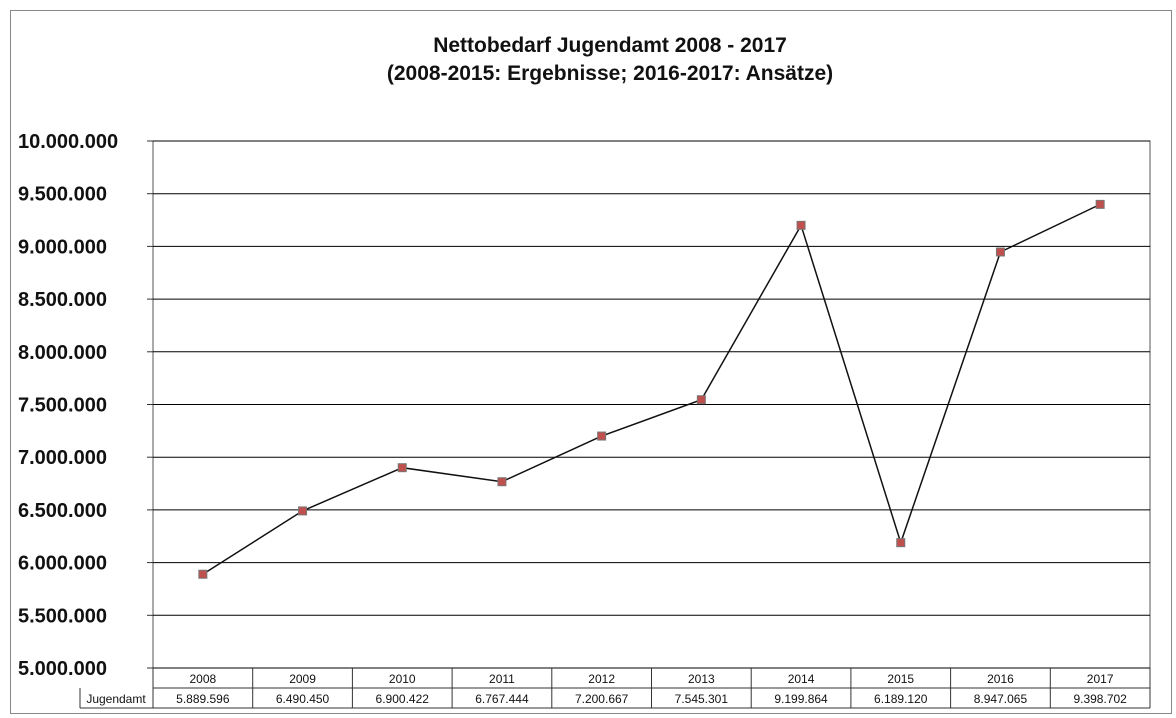 This screenshot has width=1176, height=718. What do you see at coordinates (402, 679) in the screenshot?
I see `x-tick-label: 2010` at bounding box center [402, 679].